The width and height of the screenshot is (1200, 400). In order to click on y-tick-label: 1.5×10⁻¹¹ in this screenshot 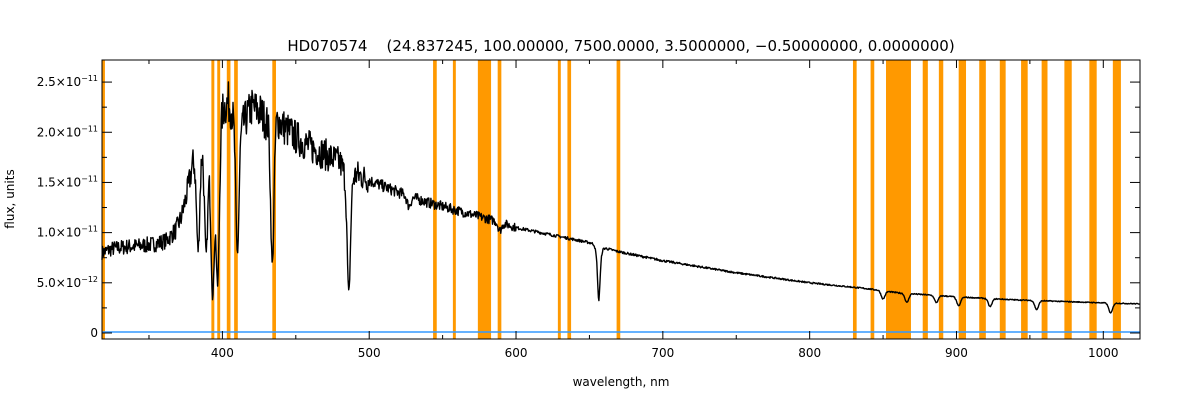, I will do `click(67, 181)`.